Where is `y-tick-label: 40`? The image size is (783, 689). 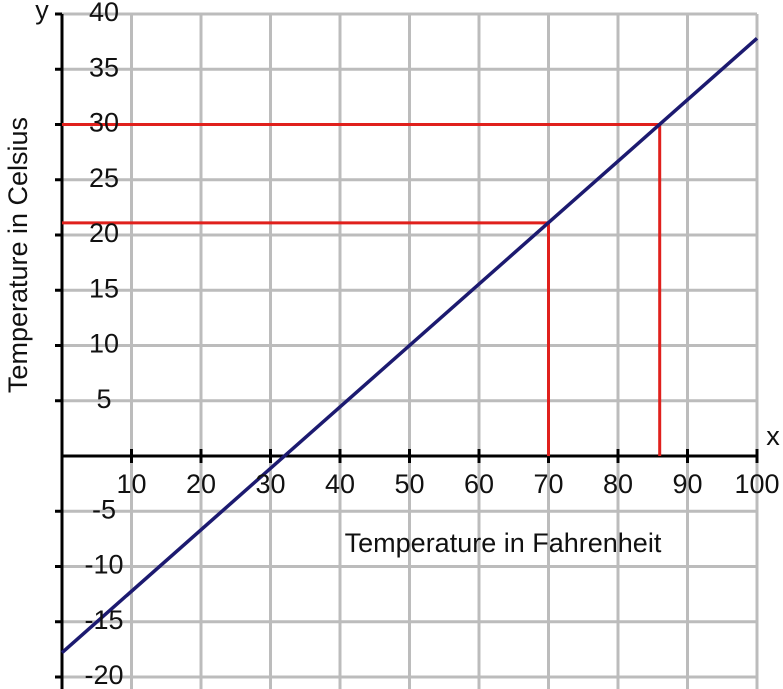
y-tick-label: 40 is located at coordinates (104, 13).